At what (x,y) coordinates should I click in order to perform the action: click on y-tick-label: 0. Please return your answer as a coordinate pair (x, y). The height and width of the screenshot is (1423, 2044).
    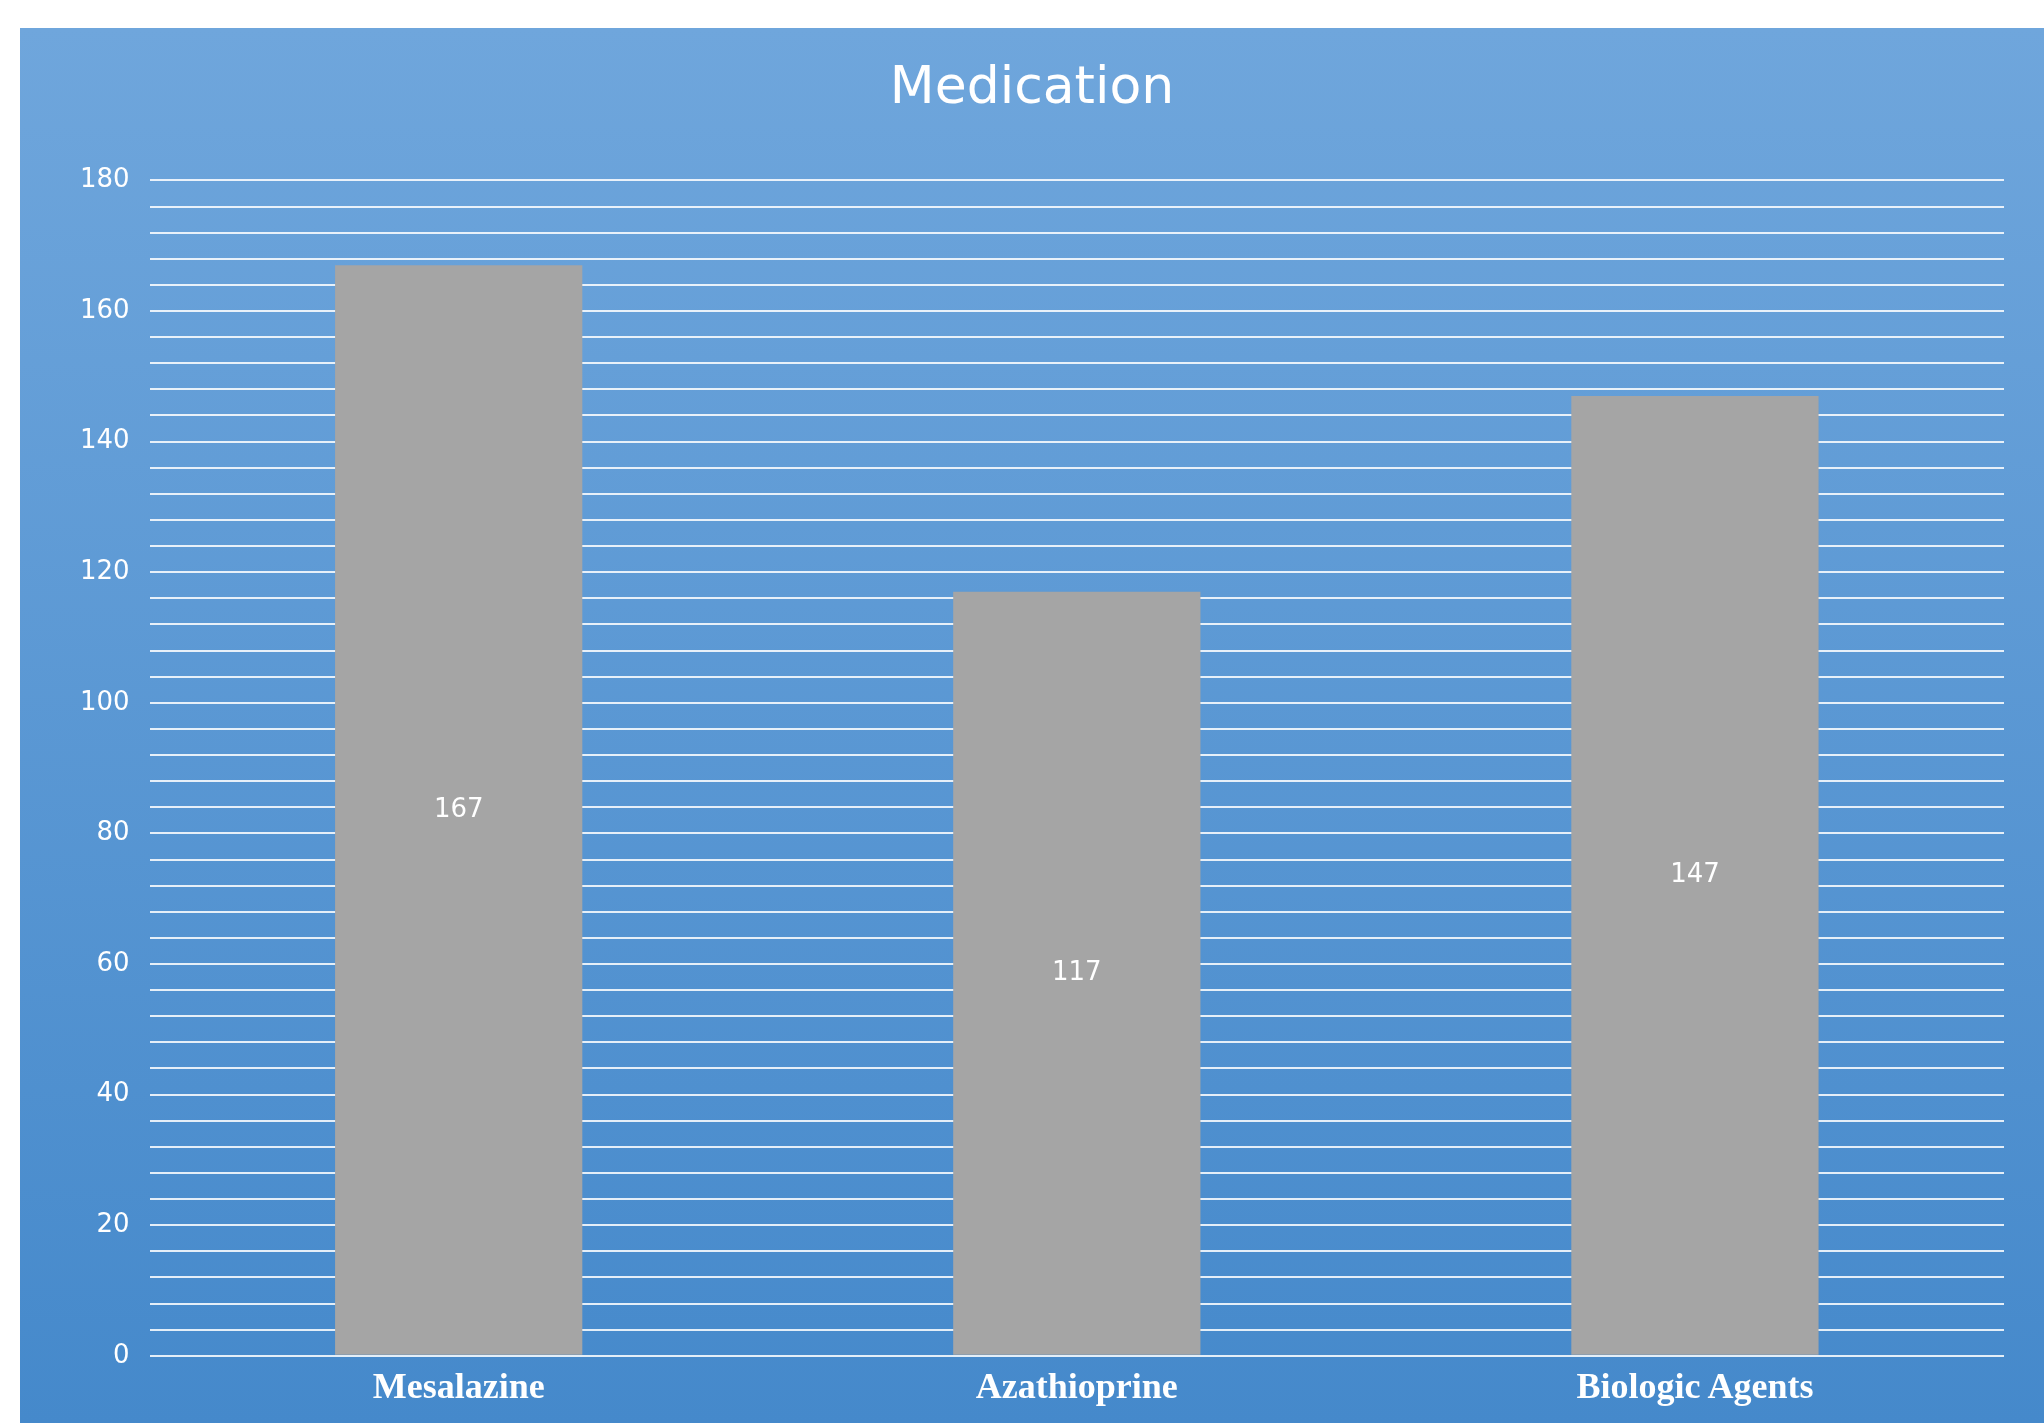
    Looking at the image, I should click on (121, 1353).